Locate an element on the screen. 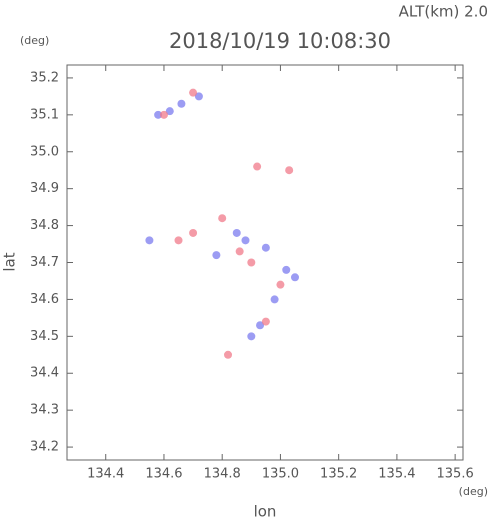 This screenshot has height=521, width=491. x-tick-label: 135.4 is located at coordinates (396, 474).